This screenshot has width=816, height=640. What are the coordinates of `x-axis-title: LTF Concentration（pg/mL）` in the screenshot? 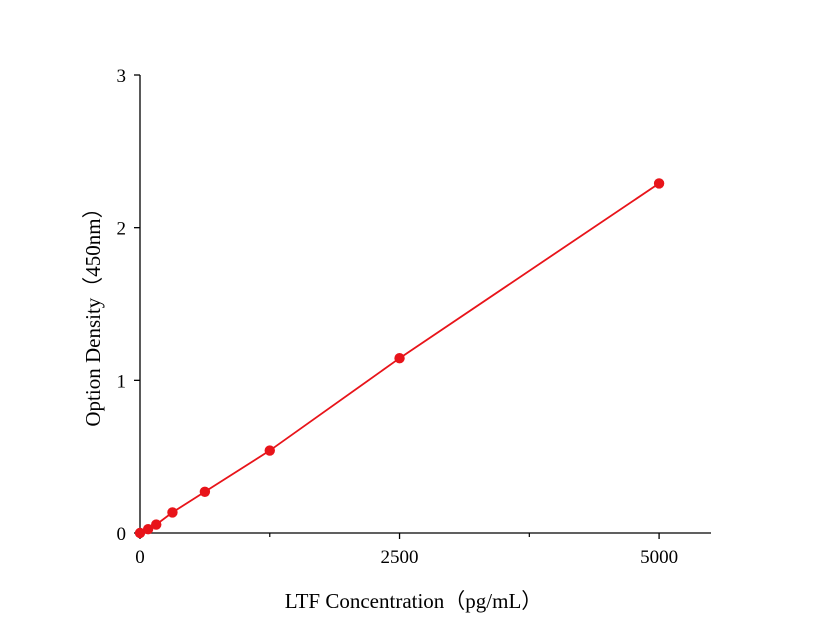 It's located at (414, 601).